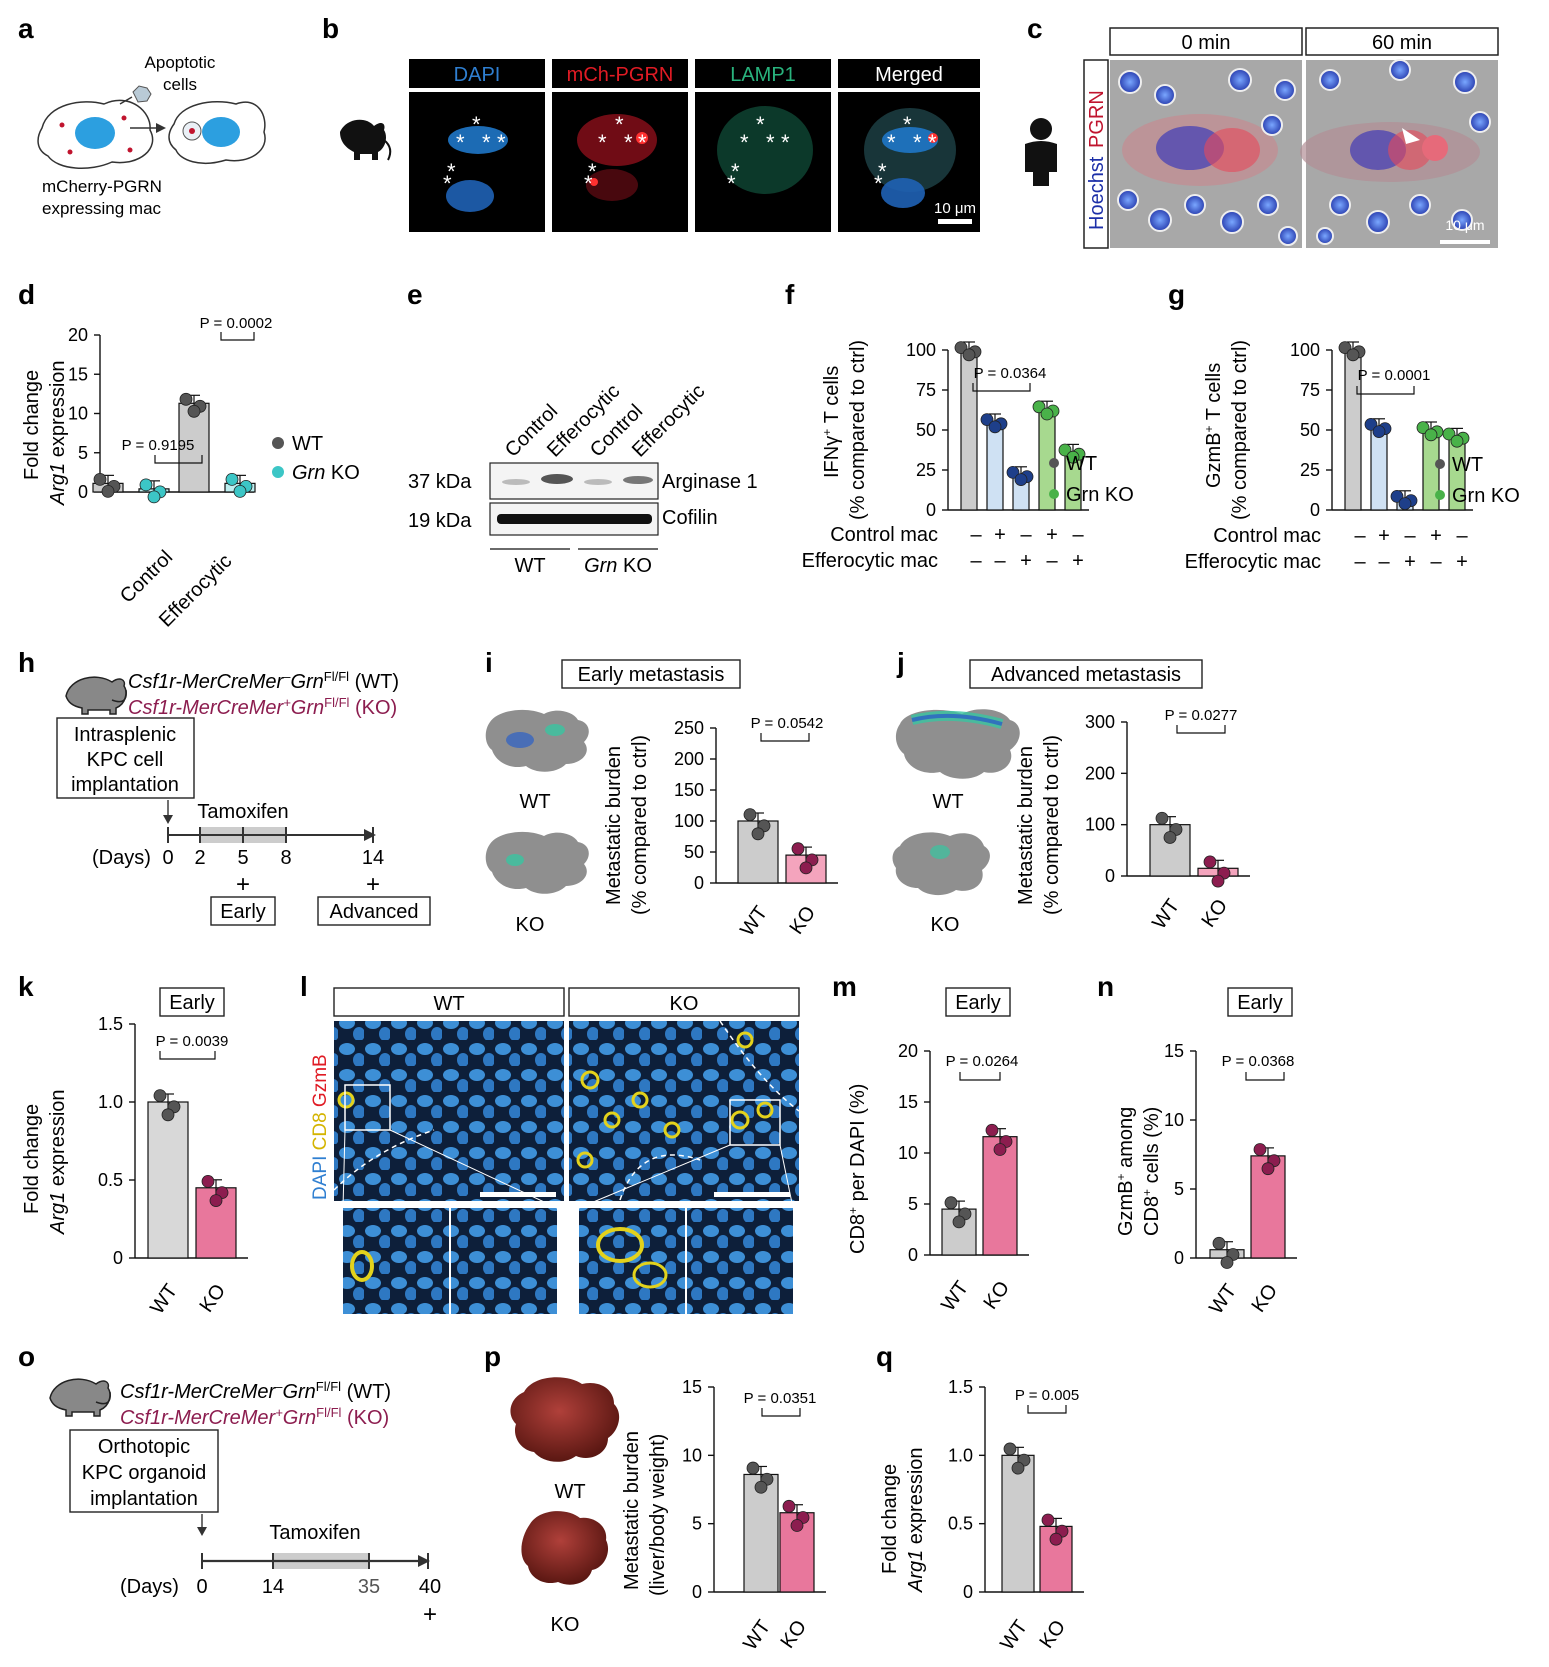 This screenshot has height=1667, width=1549. Describe the element at coordinates (537, 740) in the screenshot. I see `liver-wt-early` at that location.